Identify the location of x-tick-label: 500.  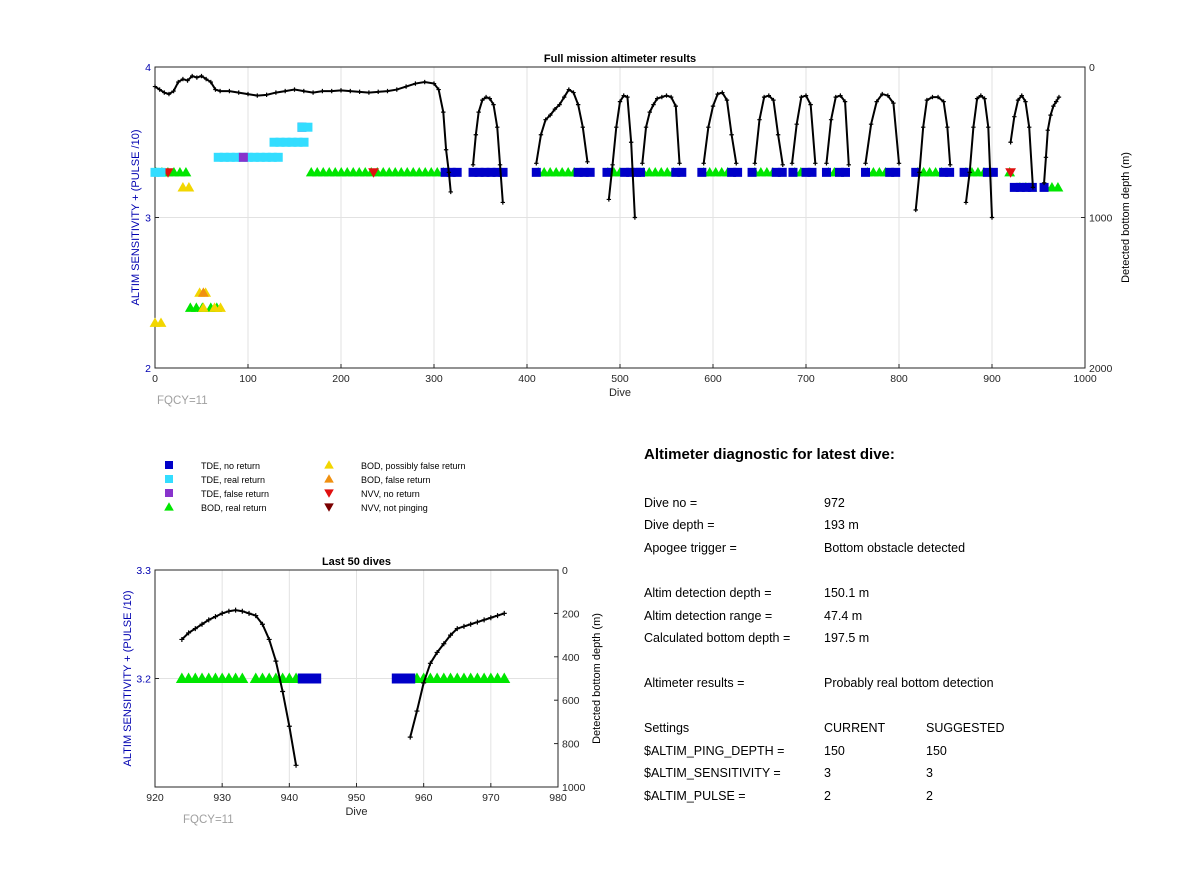
(620, 379).